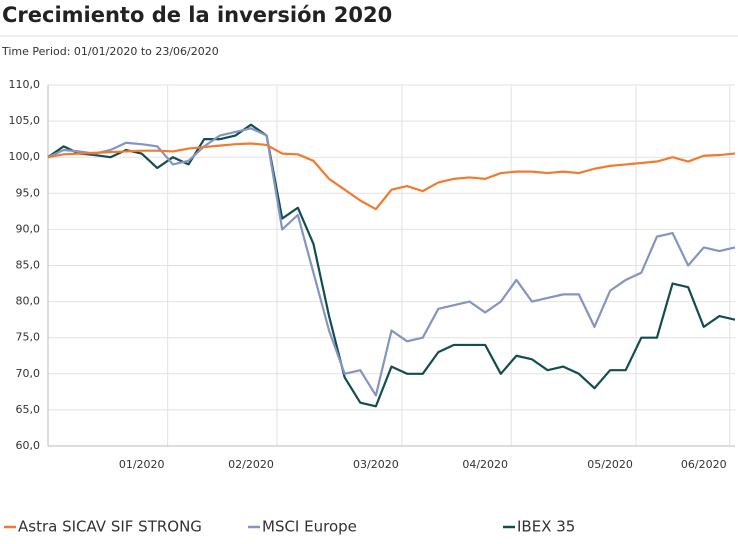  Describe the element at coordinates (309, 527) in the screenshot. I see `legend-label: MSCI Europe` at that location.